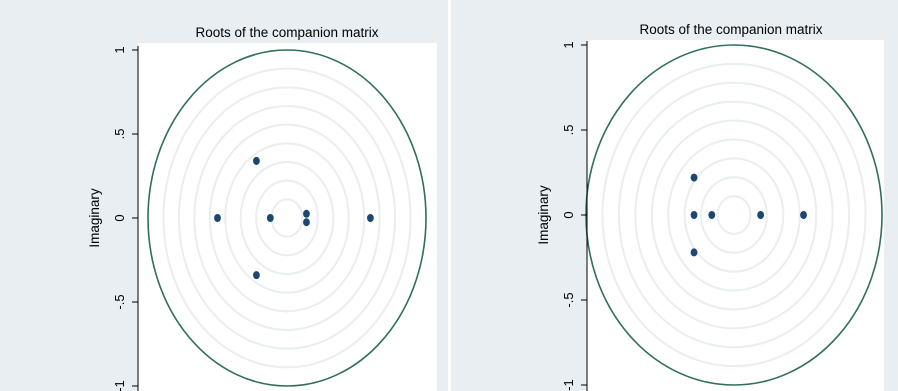  What do you see at coordinates (449, 195) in the screenshot?
I see `panel-divider` at bounding box center [449, 195].